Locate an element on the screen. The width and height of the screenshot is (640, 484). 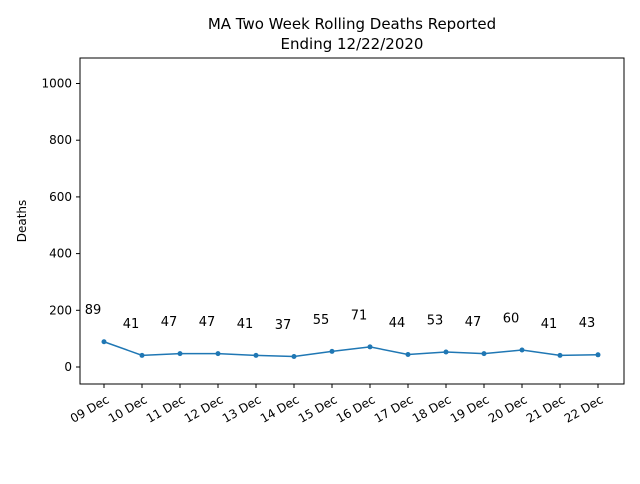
series-layer is located at coordinates (351, 349).